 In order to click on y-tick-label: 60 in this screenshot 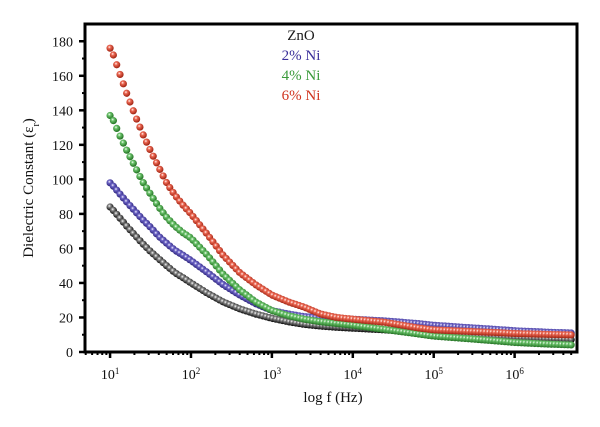, I will do `click(66, 249)`.